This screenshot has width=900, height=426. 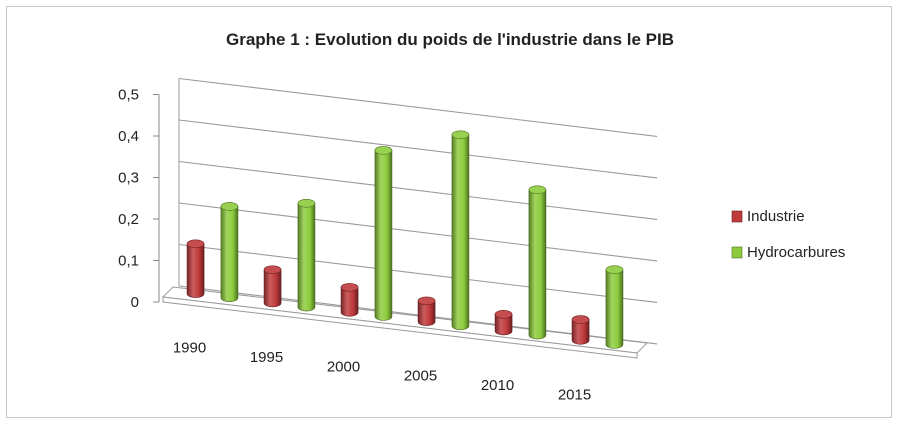 What do you see at coordinates (306, 255) in the screenshot?
I see `bar-hydrocarbures-1995` at bounding box center [306, 255].